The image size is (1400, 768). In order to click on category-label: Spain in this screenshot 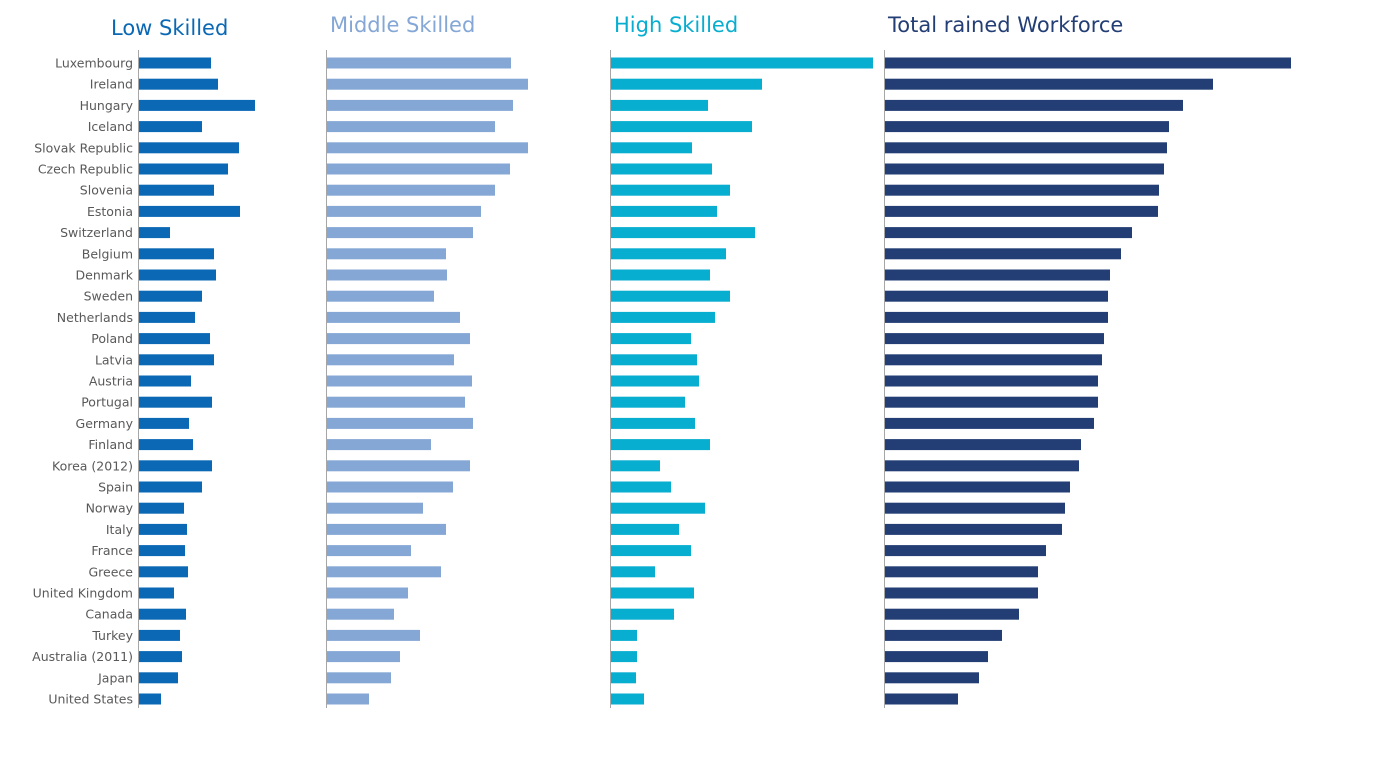, I will do `click(115, 487)`.